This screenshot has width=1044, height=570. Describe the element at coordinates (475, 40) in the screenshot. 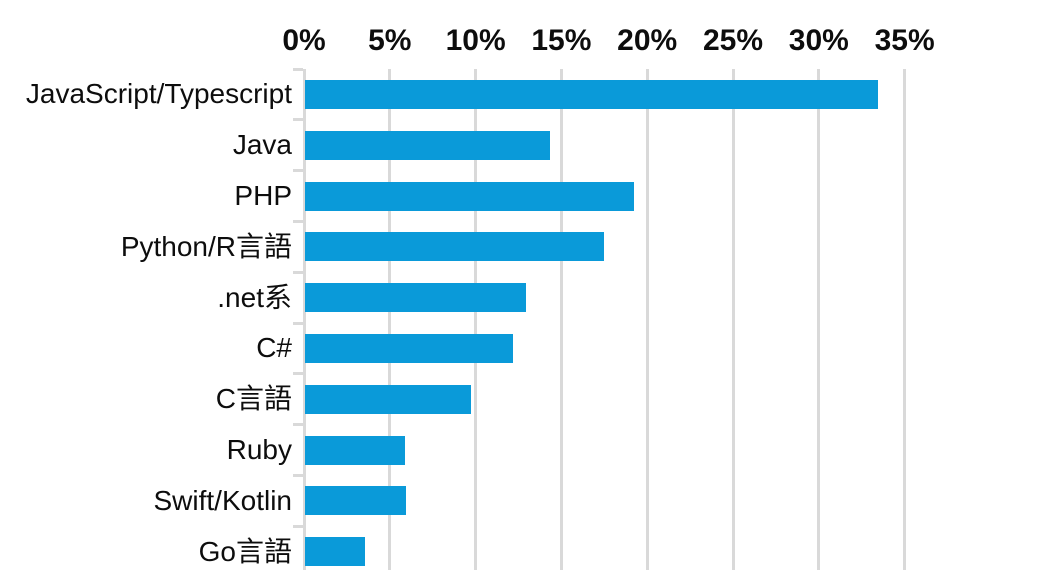

I see `x-tick-label: 10%` at that location.